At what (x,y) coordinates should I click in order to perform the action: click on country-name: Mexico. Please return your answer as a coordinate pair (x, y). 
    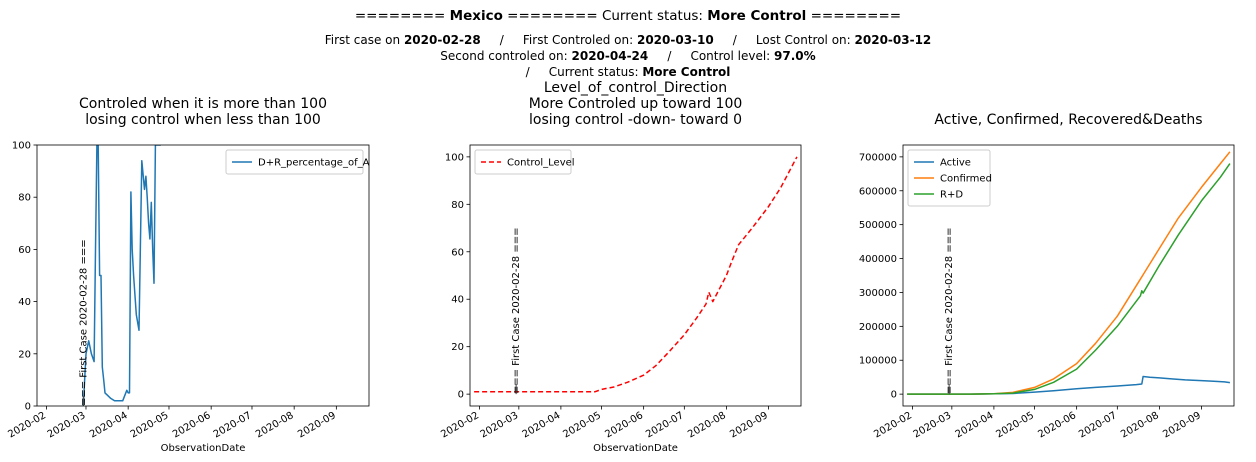
    Looking at the image, I should click on (476, 16).